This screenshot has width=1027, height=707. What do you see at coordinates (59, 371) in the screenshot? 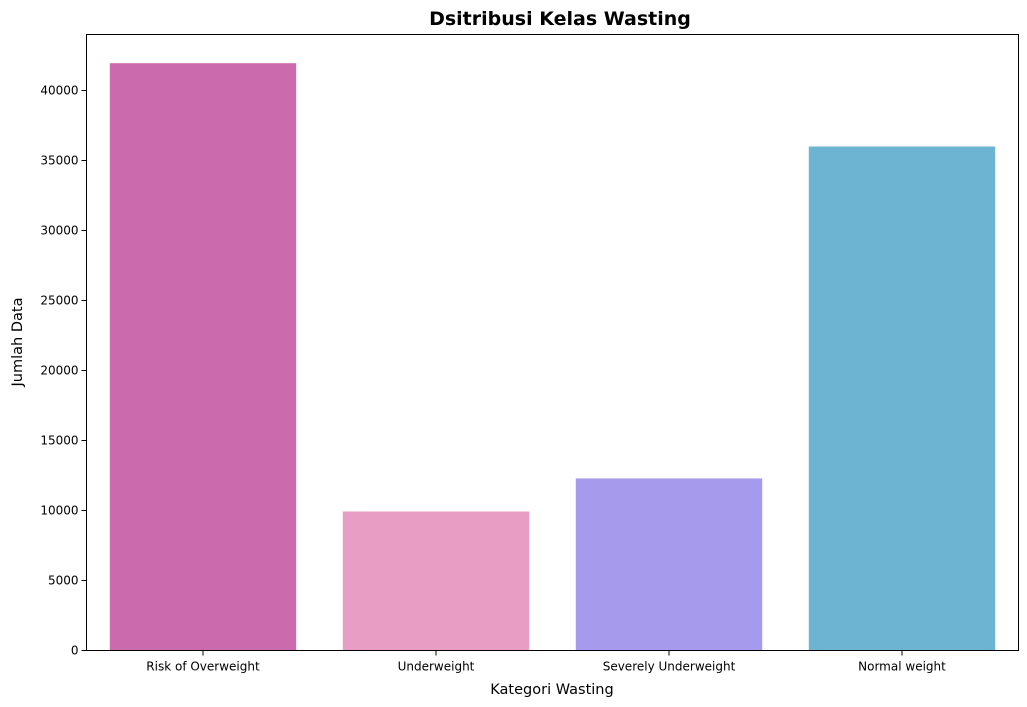
I see `y-tick-label: 20000` at bounding box center [59, 371].